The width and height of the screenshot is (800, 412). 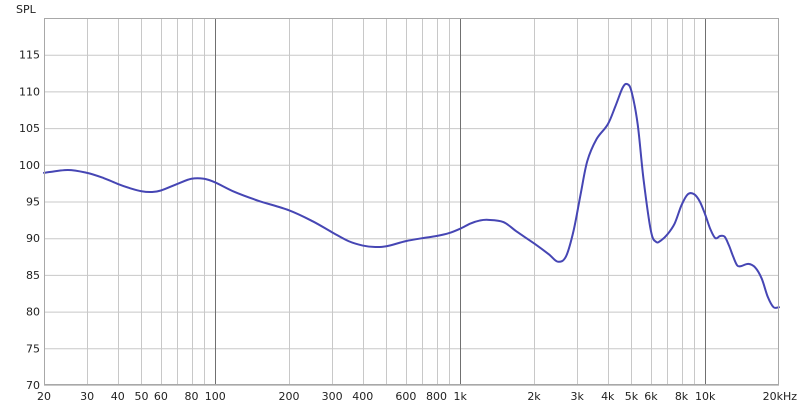 What do you see at coordinates (118, 396) in the screenshot?
I see `x-tick-label: 40` at bounding box center [118, 396].